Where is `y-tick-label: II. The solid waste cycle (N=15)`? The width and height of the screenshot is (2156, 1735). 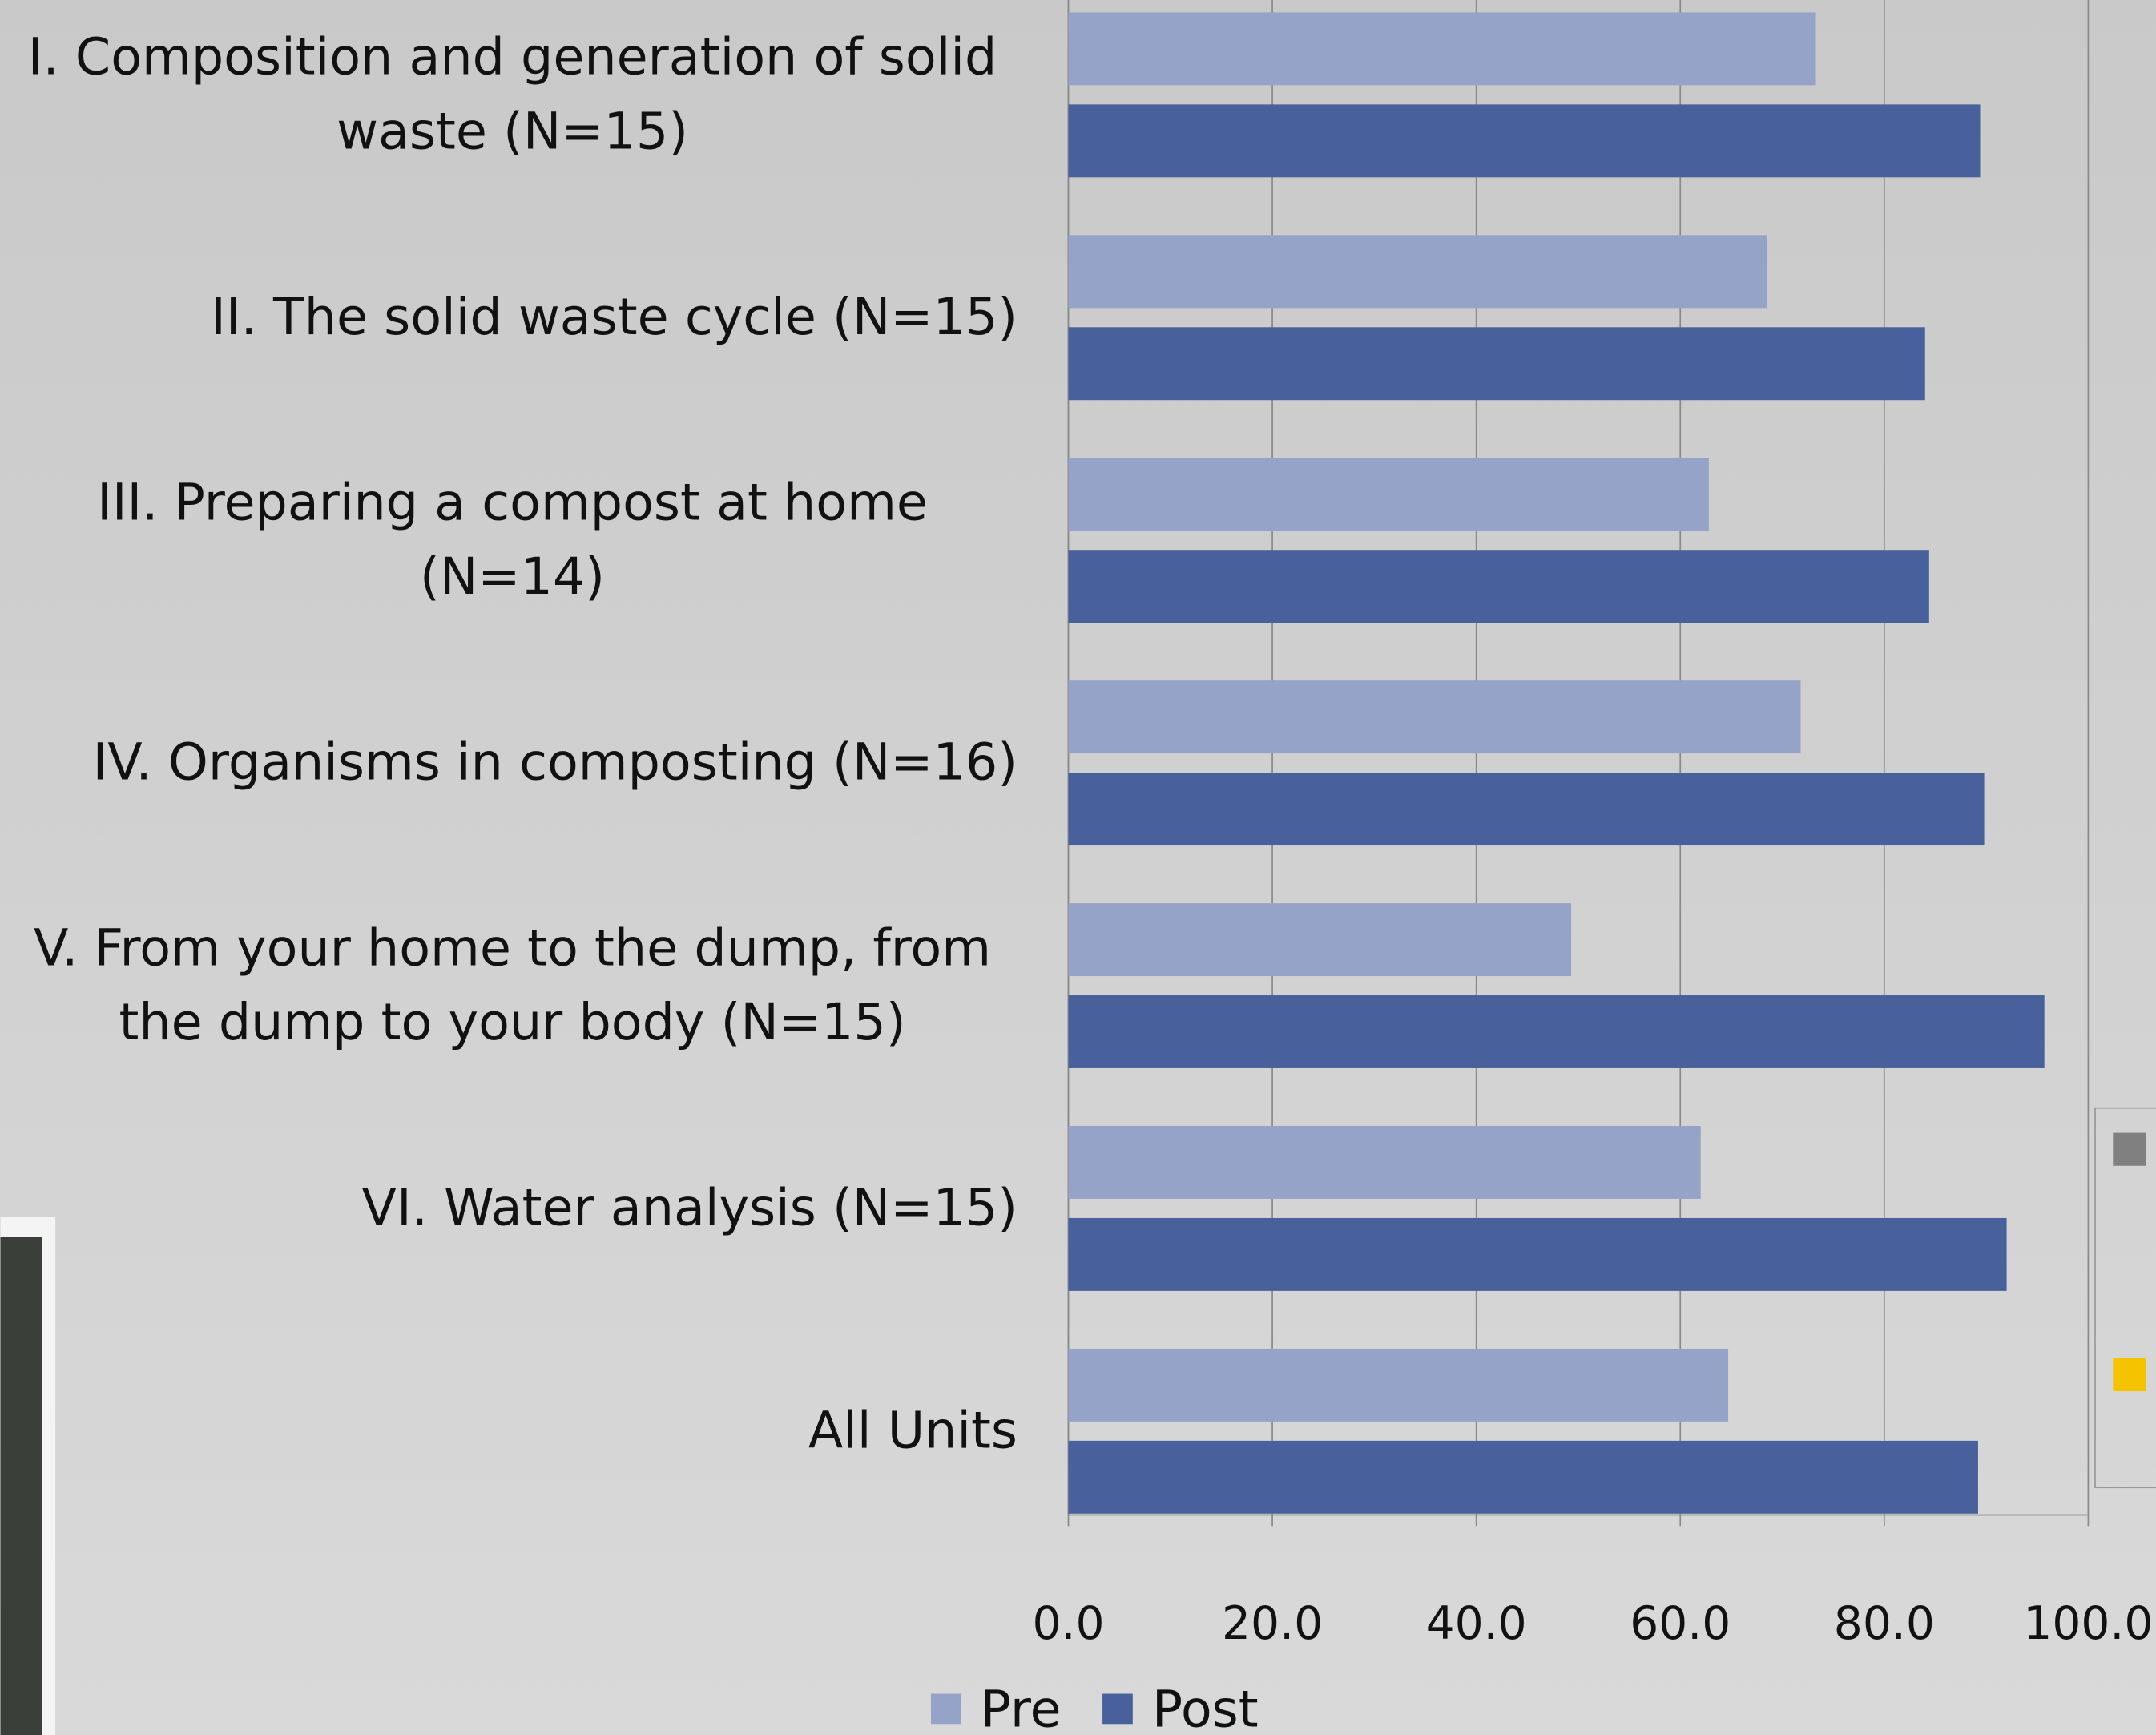 y-tick-label: II. The solid waste cycle (N=15) is located at coordinates (615, 317).